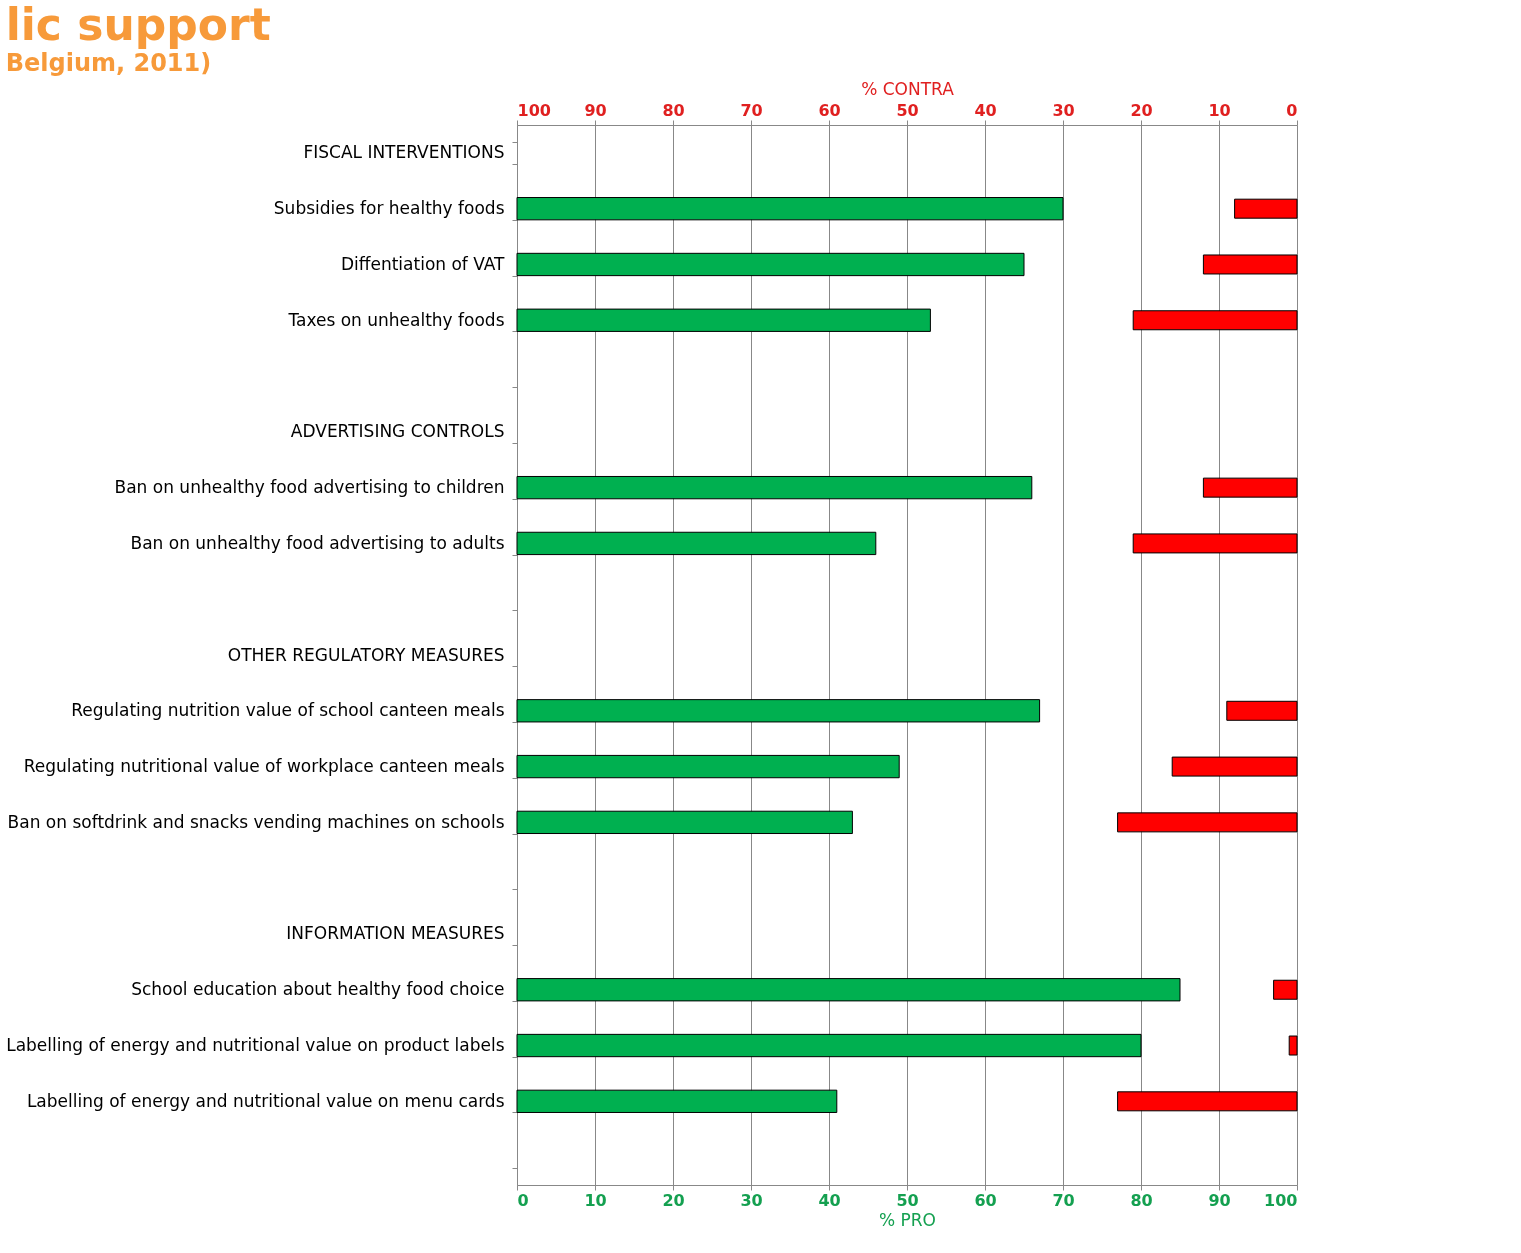 The height and width of the screenshot is (1253, 1521). What do you see at coordinates (985, 1200) in the screenshot?
I see `x-tick-label: 60` at bounding box center [985, 1200].